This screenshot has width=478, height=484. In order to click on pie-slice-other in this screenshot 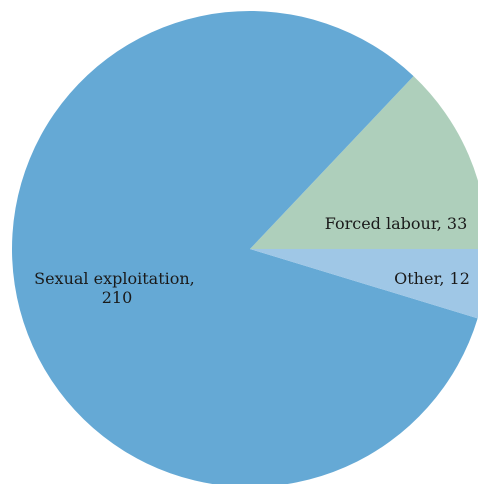, I will do `click(364, 284)`.